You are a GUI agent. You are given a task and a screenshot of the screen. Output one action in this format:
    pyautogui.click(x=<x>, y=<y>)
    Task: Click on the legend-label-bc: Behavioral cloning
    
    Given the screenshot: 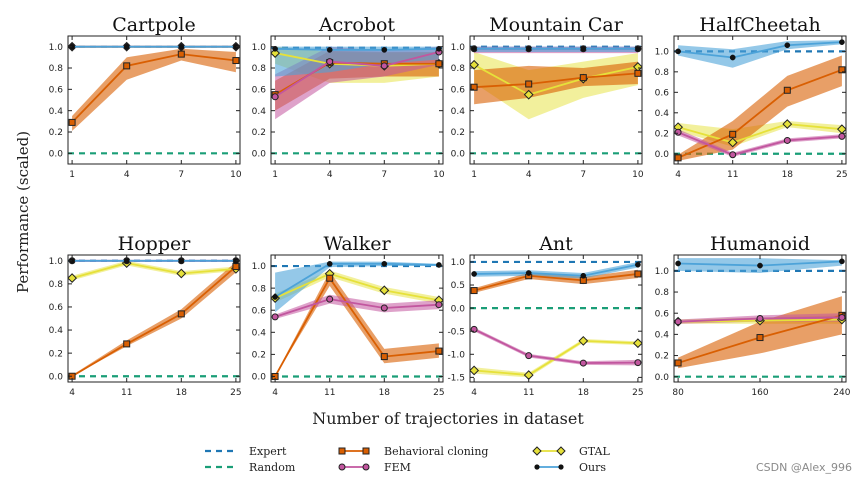 What is the action you would take?
    pyautogui.click(x=436, y=451)
    